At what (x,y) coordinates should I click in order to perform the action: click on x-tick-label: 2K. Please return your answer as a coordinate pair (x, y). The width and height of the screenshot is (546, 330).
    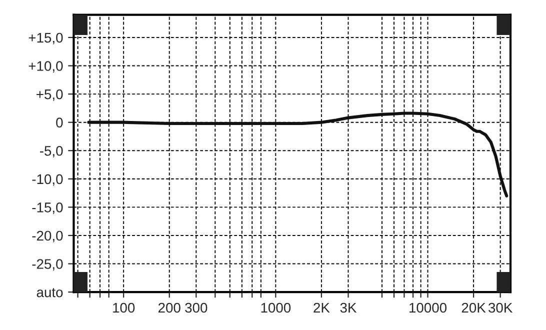
    Looking at the image, I should click on (322, 307).